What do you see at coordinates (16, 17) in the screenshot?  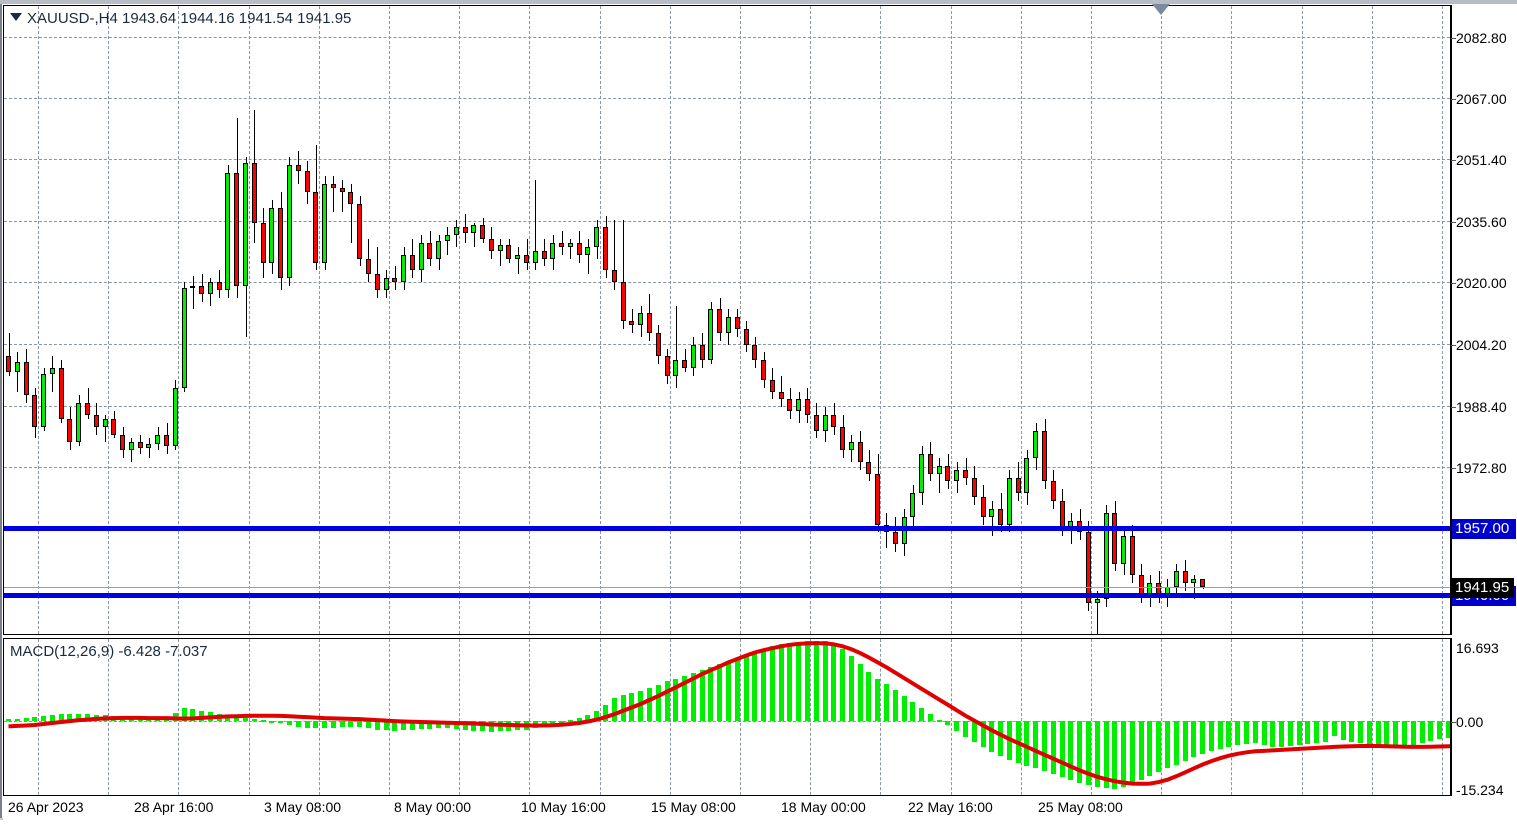 I see `triangle-down-icon` at bounding box center [16, 17].